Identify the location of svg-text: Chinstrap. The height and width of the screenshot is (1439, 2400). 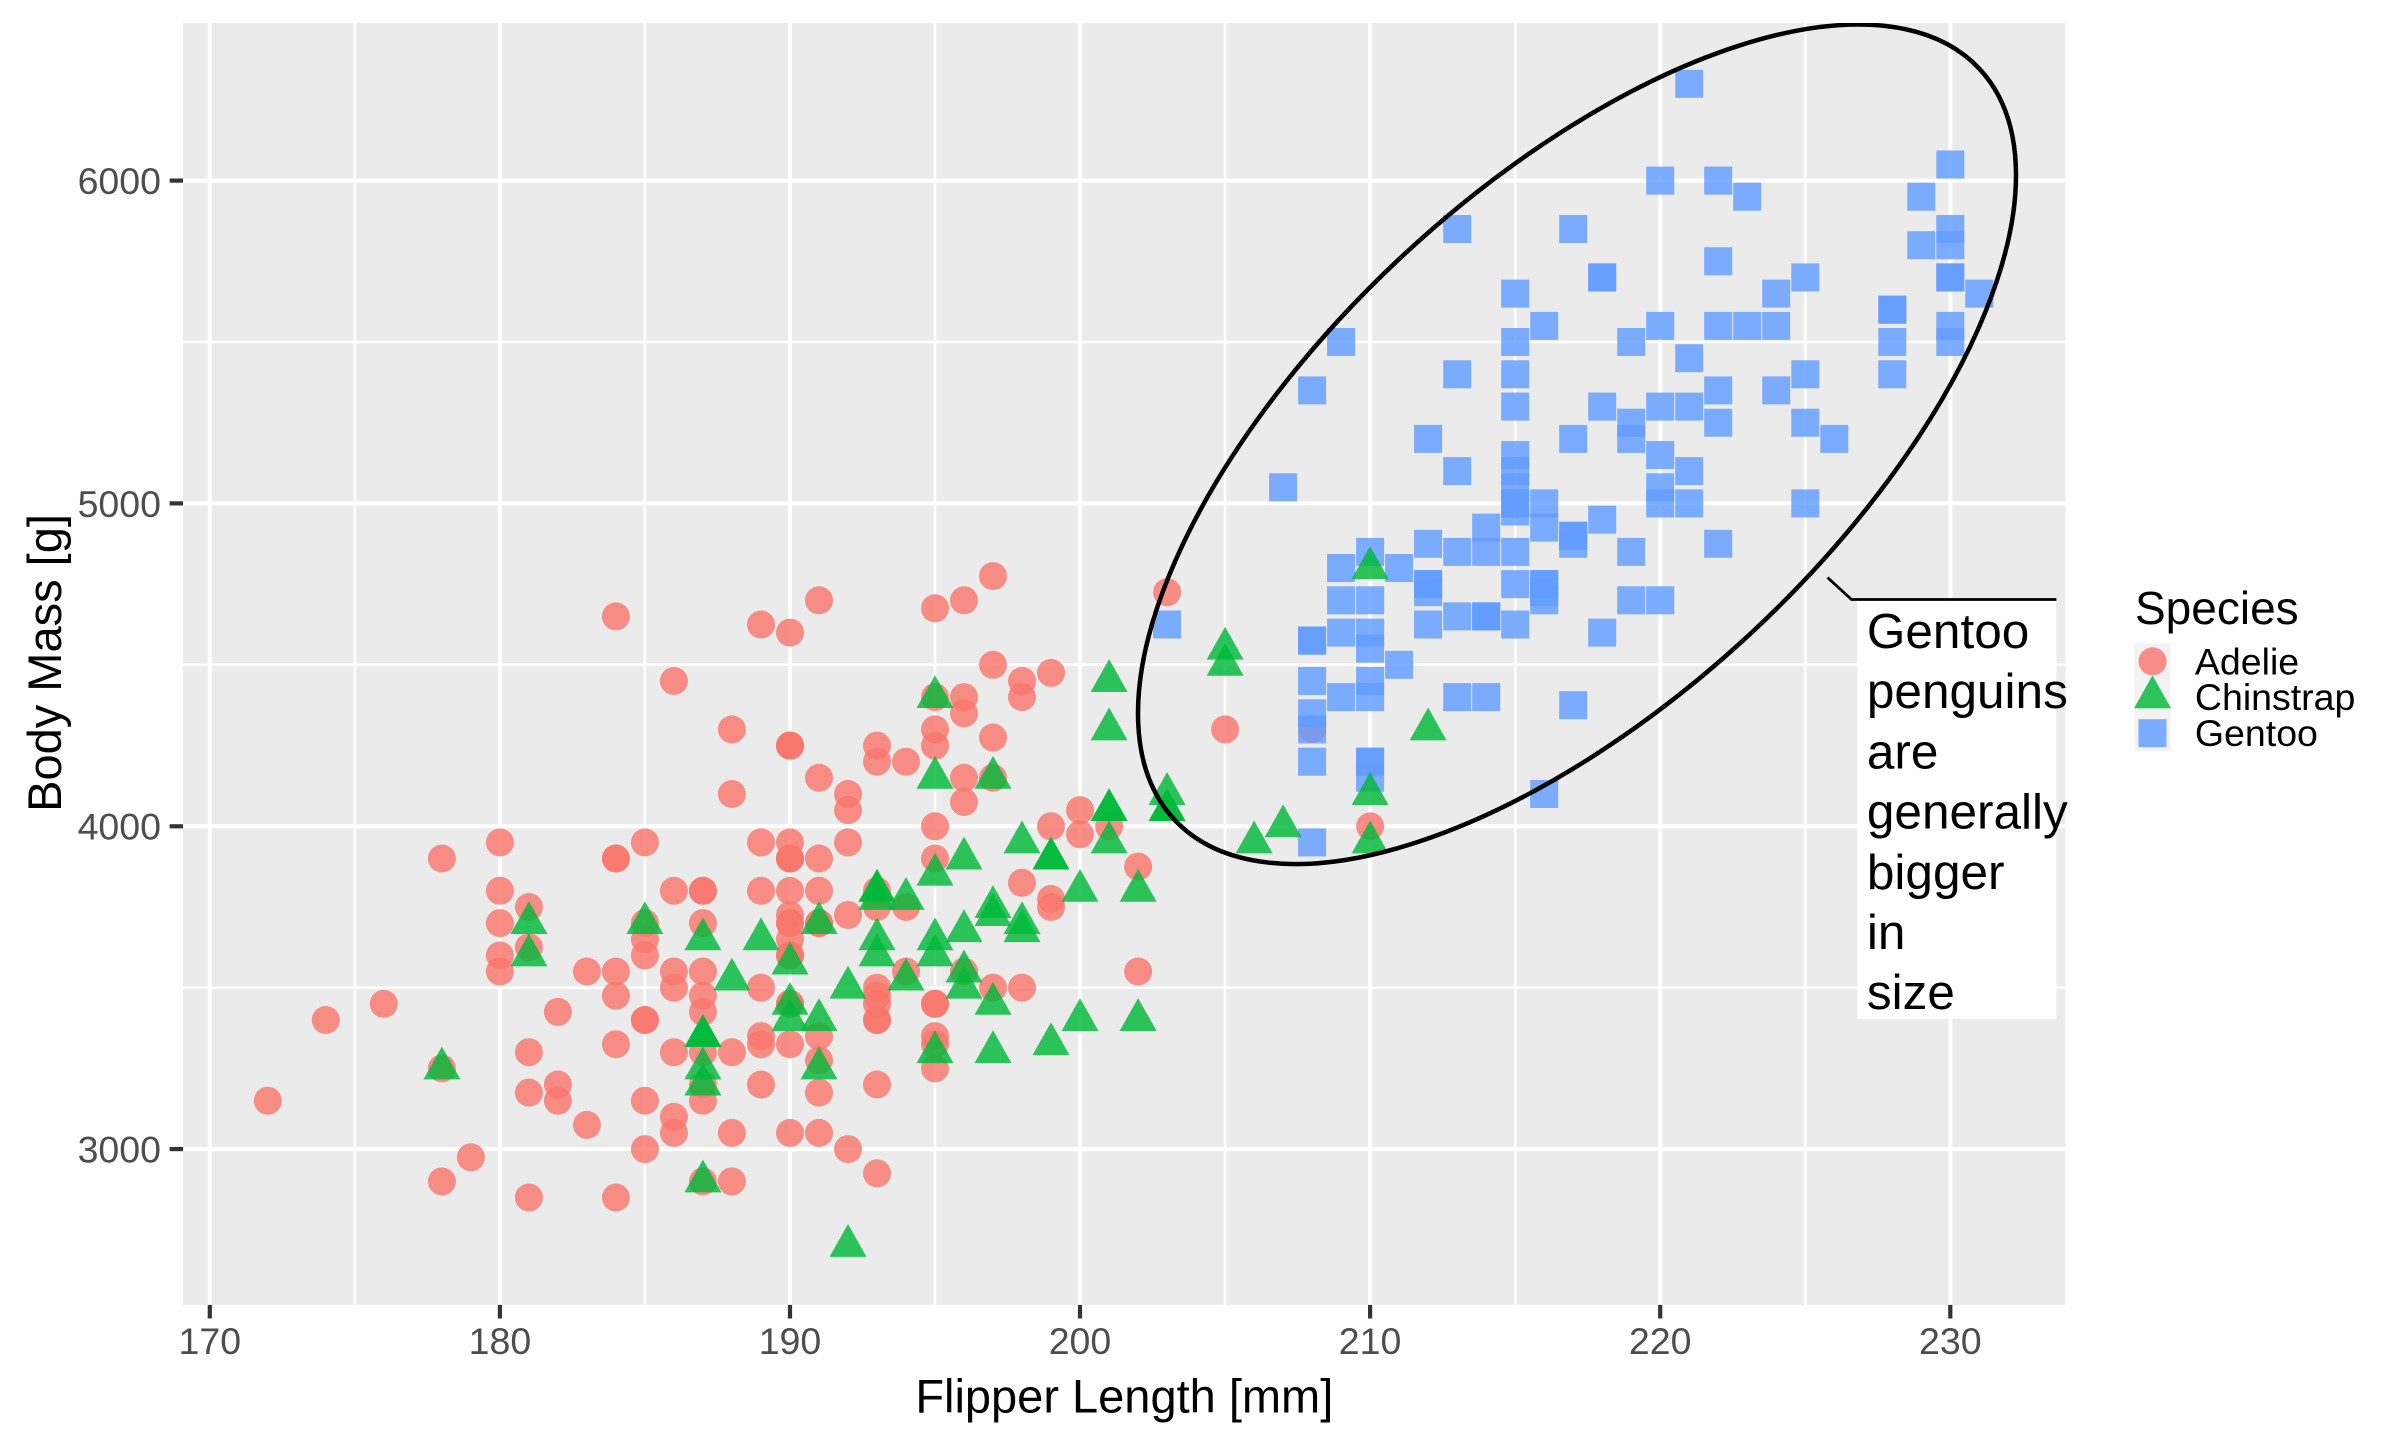
(2275, 697).